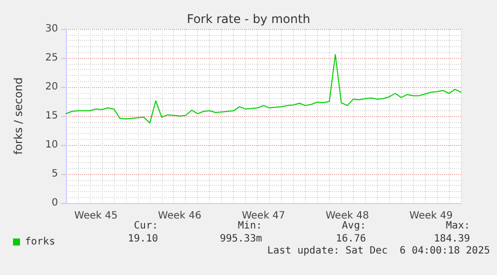 The image size is (497, 275). Describe the element at coordinates (347, 216) in the screenshot. I see `x-tick-label: Week 48` at that location.